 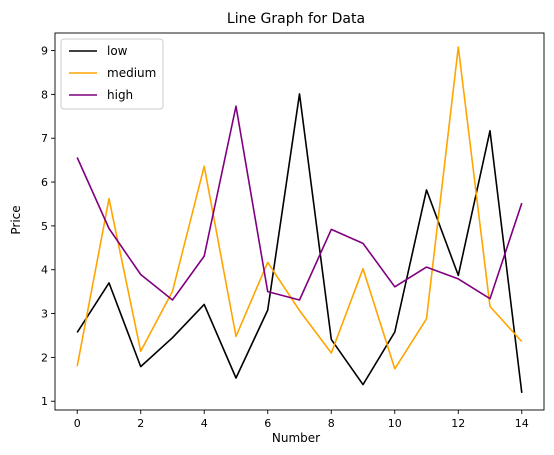 I want to click on legend-box, so click(x=112, y=74).